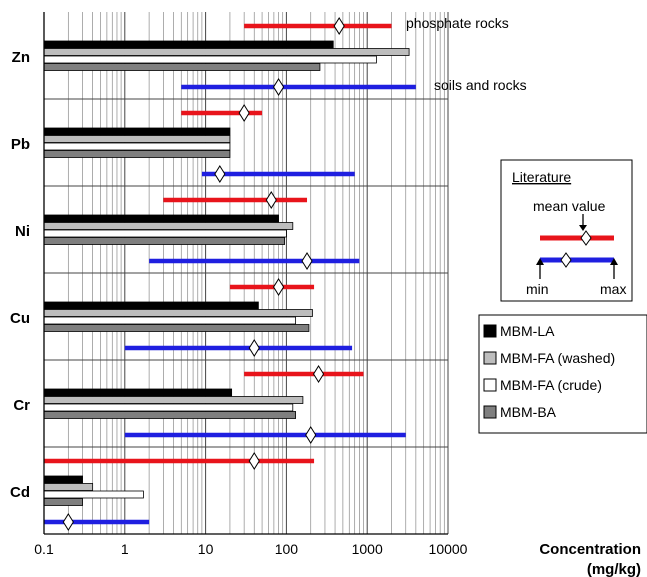  Describe the element at coordinates (583, 228) in the screenshot. I see `mean-arrow-head` at that location.